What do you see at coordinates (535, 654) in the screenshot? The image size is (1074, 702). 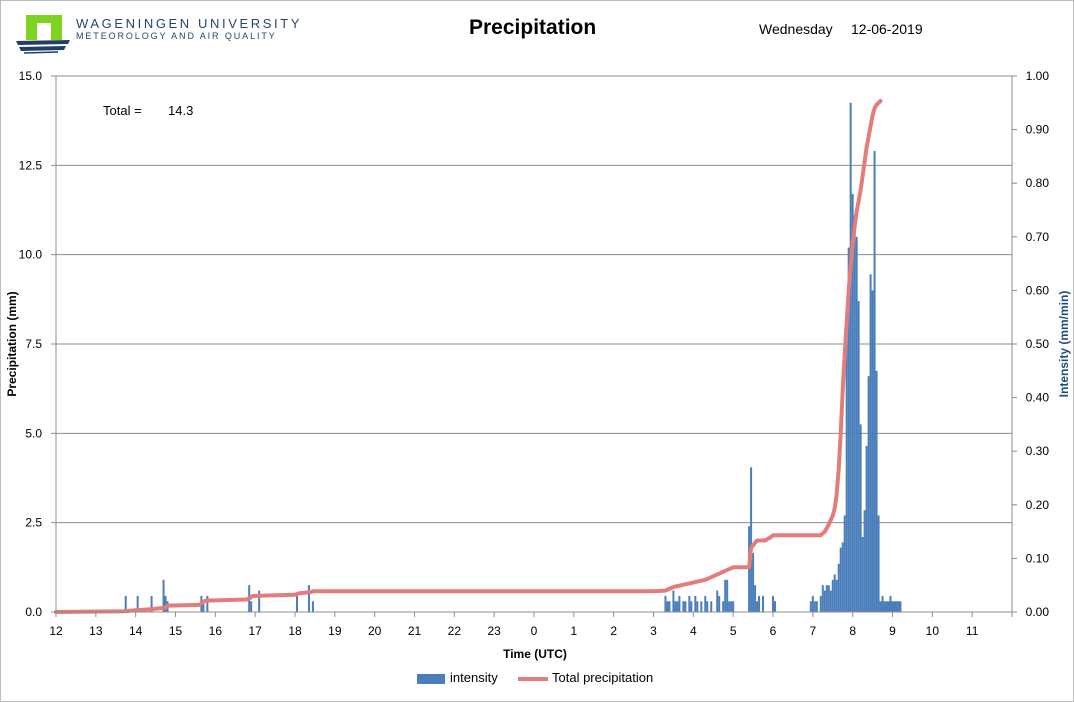 I see `x-axis-title: Time (UTC)` at bounding box center [535, 654].